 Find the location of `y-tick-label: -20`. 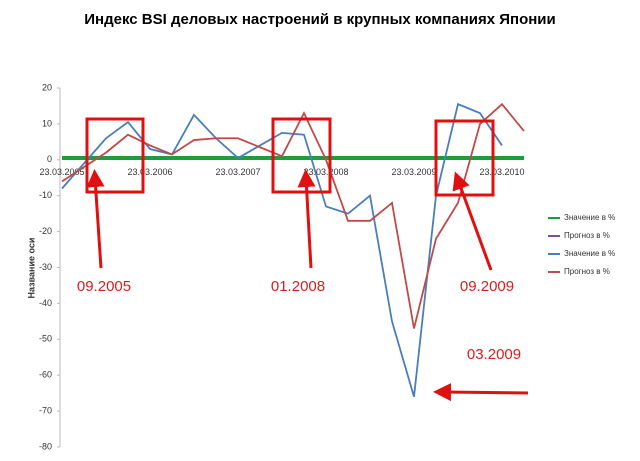

y-tick-label: -20 is located at coordinates (45, 231).